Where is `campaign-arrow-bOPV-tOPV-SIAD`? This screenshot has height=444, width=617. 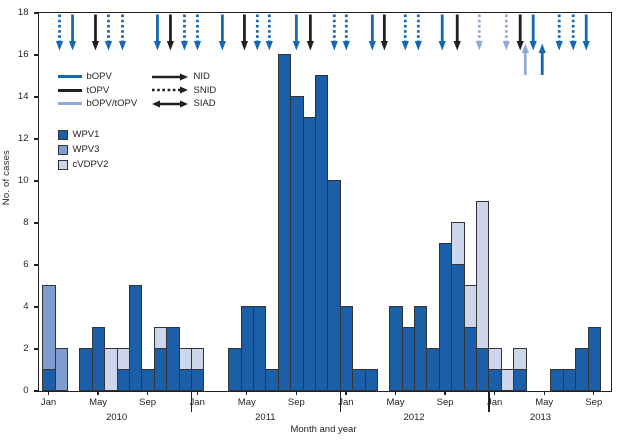
campaign-arrow-bOPV-tOPV-SIAD is located at coordinates (525, 59).